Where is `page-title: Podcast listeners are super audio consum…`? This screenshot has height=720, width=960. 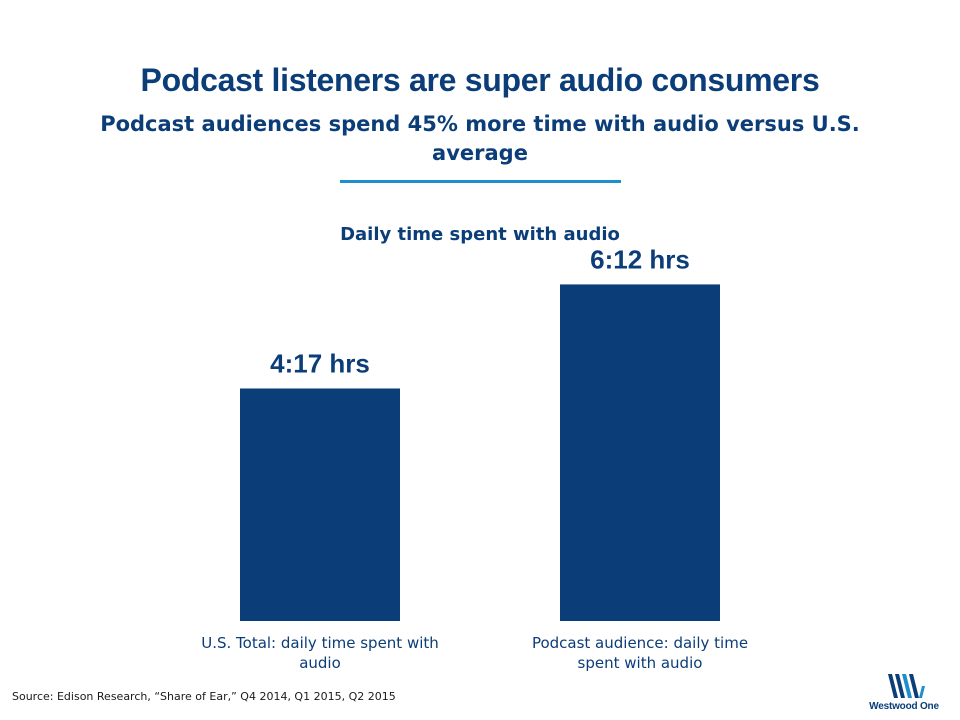 page-title: Podcast listeners are super audio consum… is located at coordinates (480, 80).